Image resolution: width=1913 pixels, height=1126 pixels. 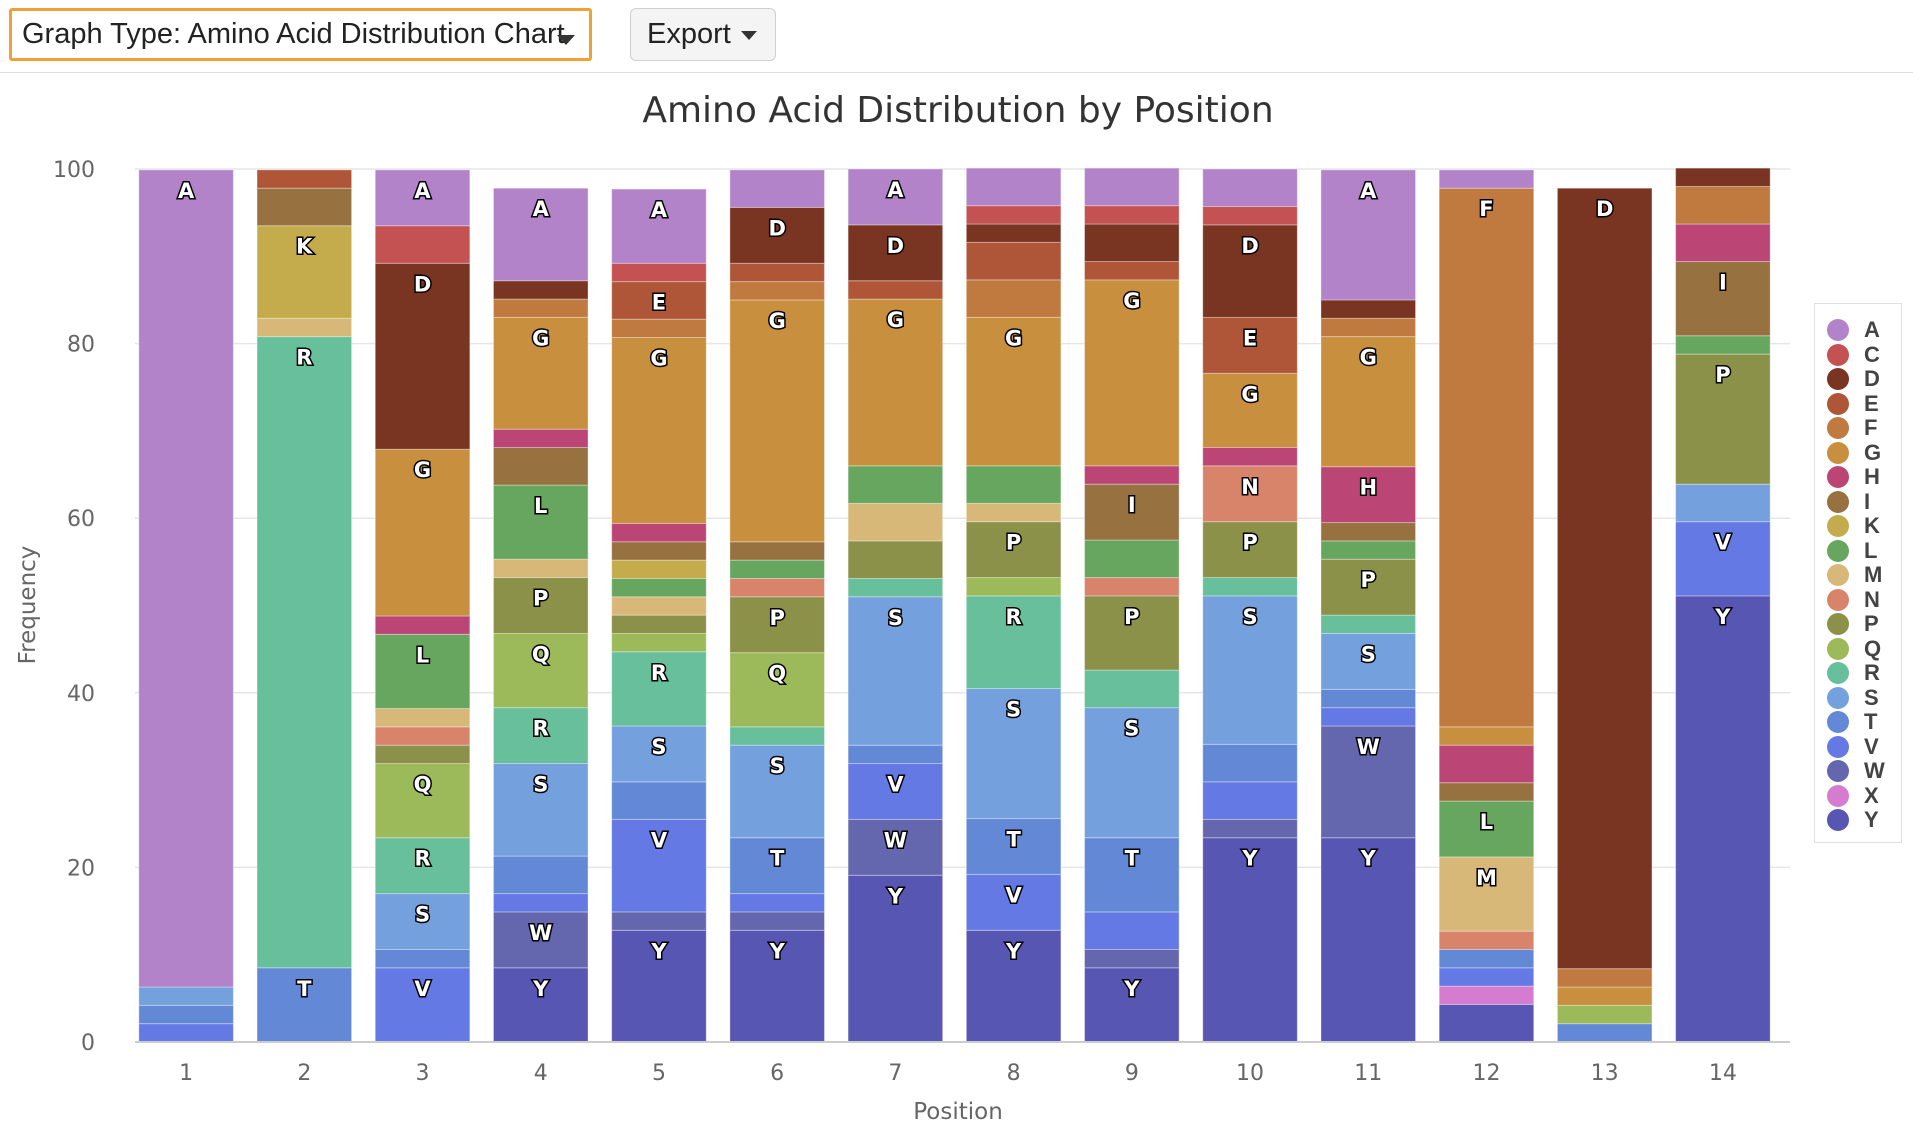 I want to click on legend-item-W: W, so click(x=1856, y=771).